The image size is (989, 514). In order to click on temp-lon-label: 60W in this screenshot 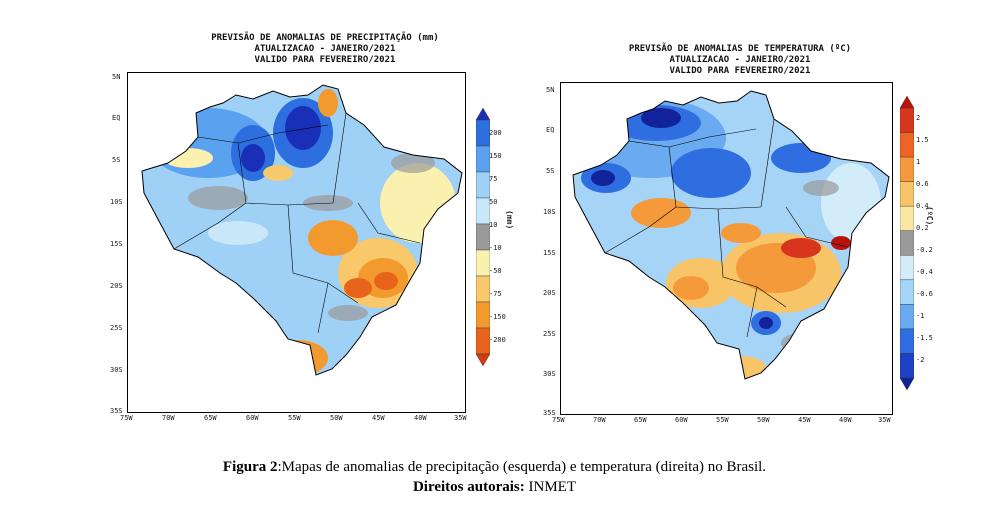, I will do `click(681, 420)`.